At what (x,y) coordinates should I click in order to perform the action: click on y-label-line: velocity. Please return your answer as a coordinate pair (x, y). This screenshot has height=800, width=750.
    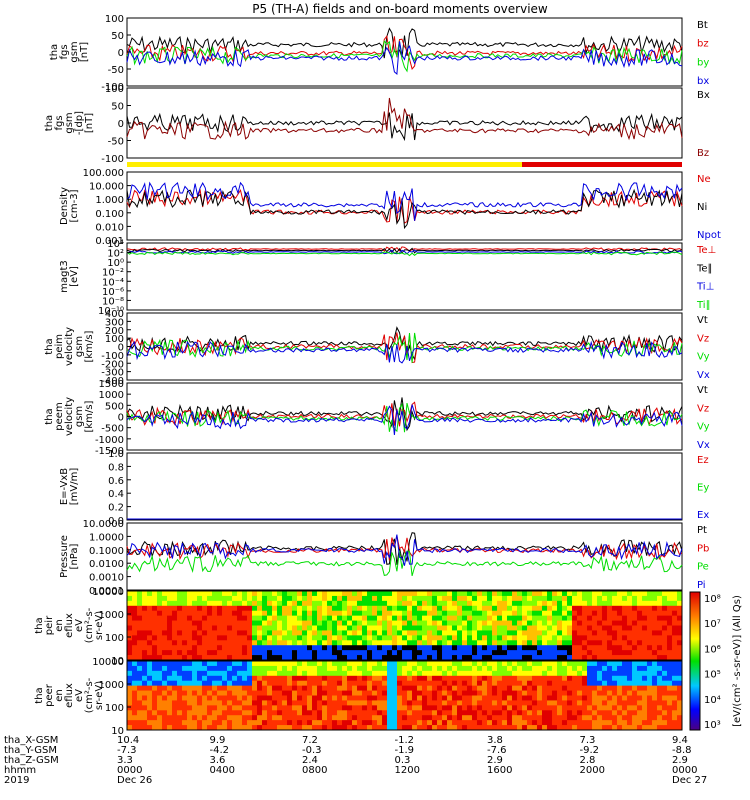
    Looking at the image, I should click on (69, 416).